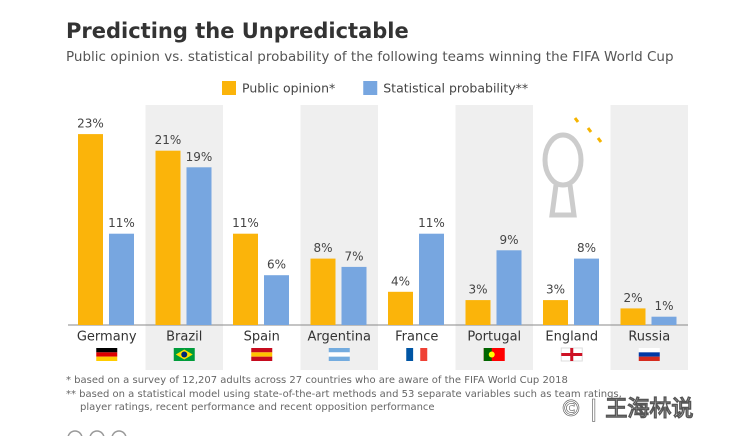 This screenshot has height=436, width=755. I want to click on value-label: 1%, so click(663, 306).